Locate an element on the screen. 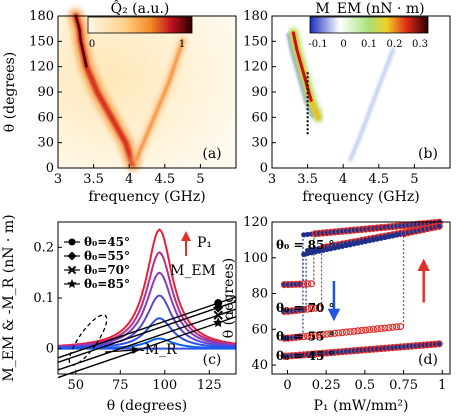 The width and height of the screenshot is (474, 419). panel-b-x-label: frequency (GHz) is located at coordinates (360, 197).